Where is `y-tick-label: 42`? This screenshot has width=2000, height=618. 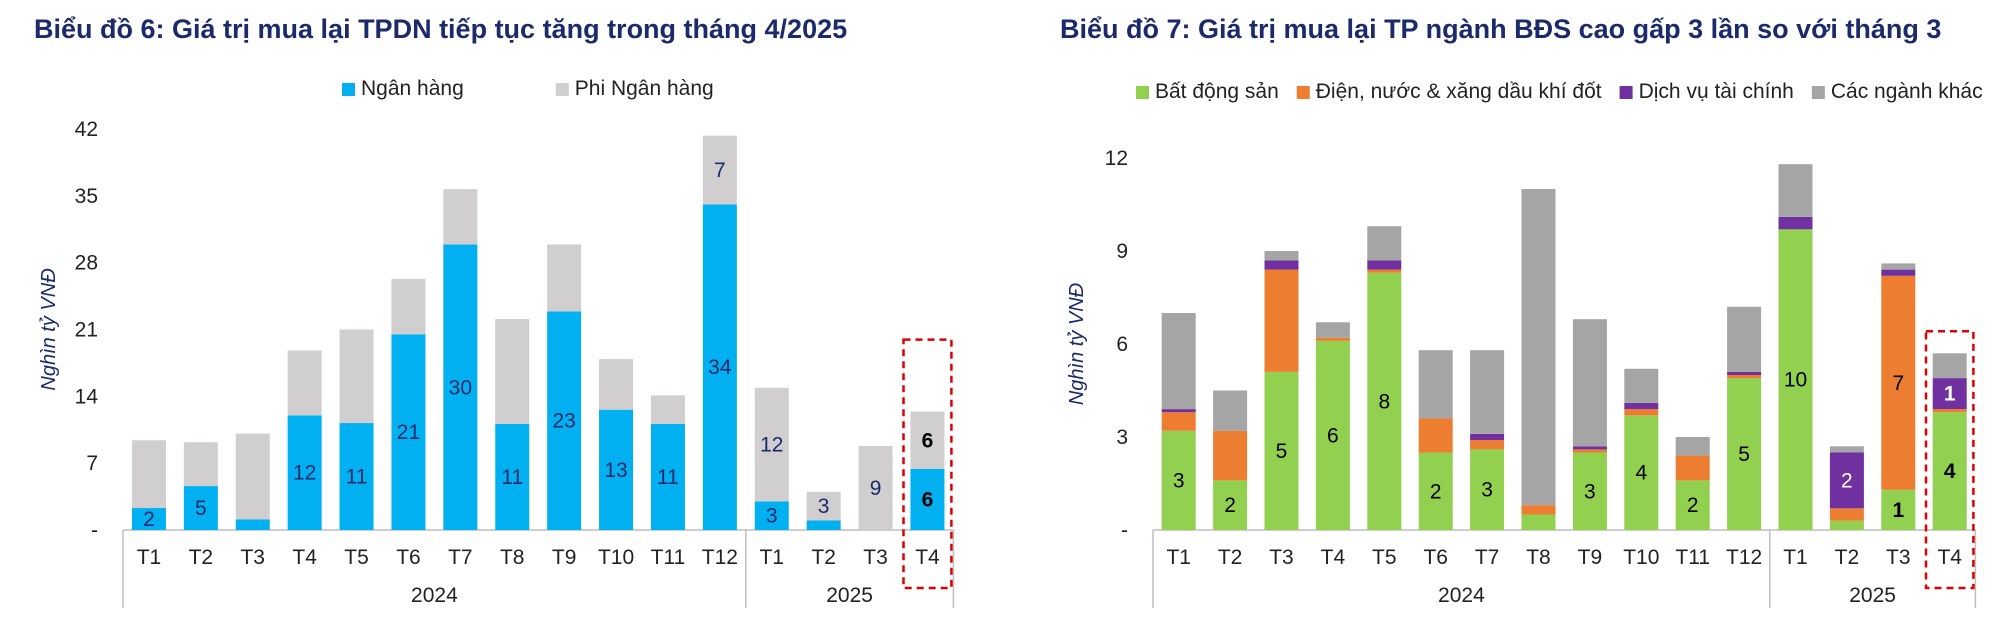 y-tick-label: 42 is located at coordinates (86, 129).